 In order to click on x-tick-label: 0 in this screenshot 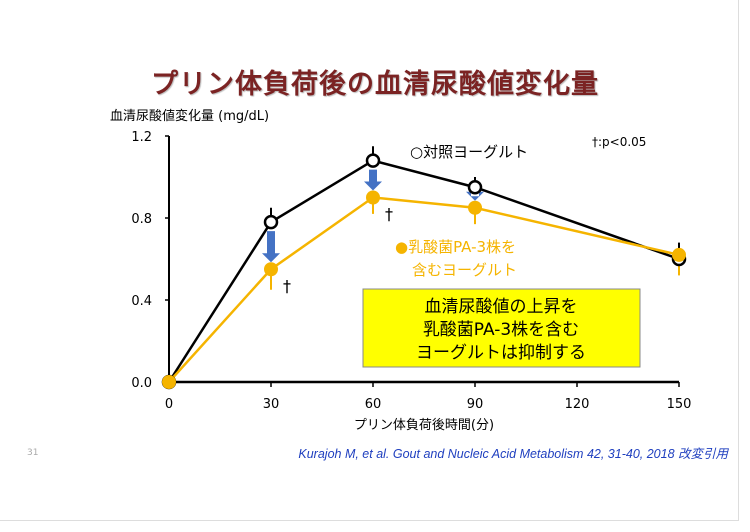, I will do `click(169, 404)`.